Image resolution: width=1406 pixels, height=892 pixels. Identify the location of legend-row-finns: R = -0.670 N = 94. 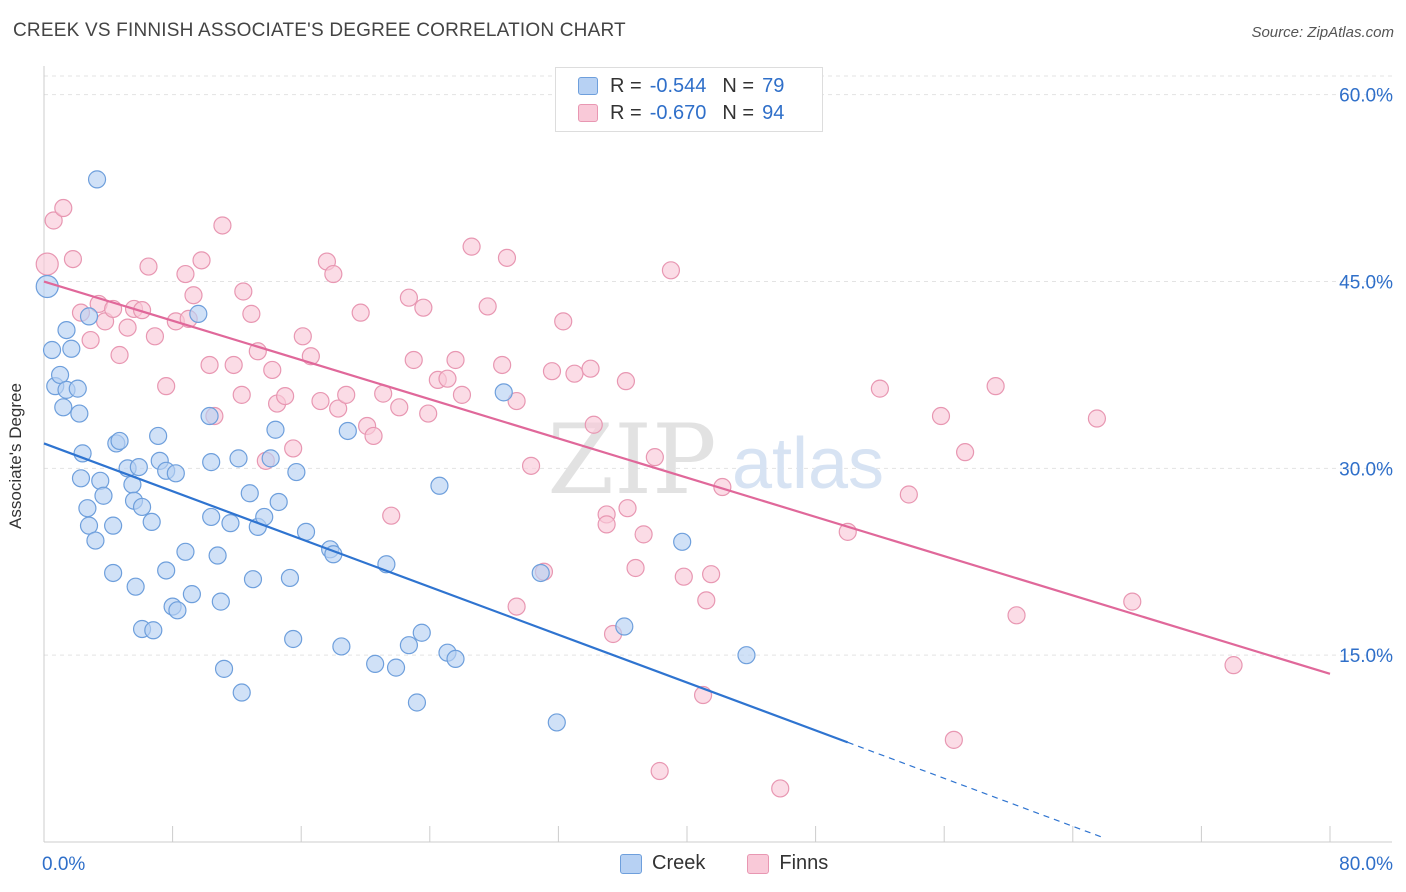
(681, 113).